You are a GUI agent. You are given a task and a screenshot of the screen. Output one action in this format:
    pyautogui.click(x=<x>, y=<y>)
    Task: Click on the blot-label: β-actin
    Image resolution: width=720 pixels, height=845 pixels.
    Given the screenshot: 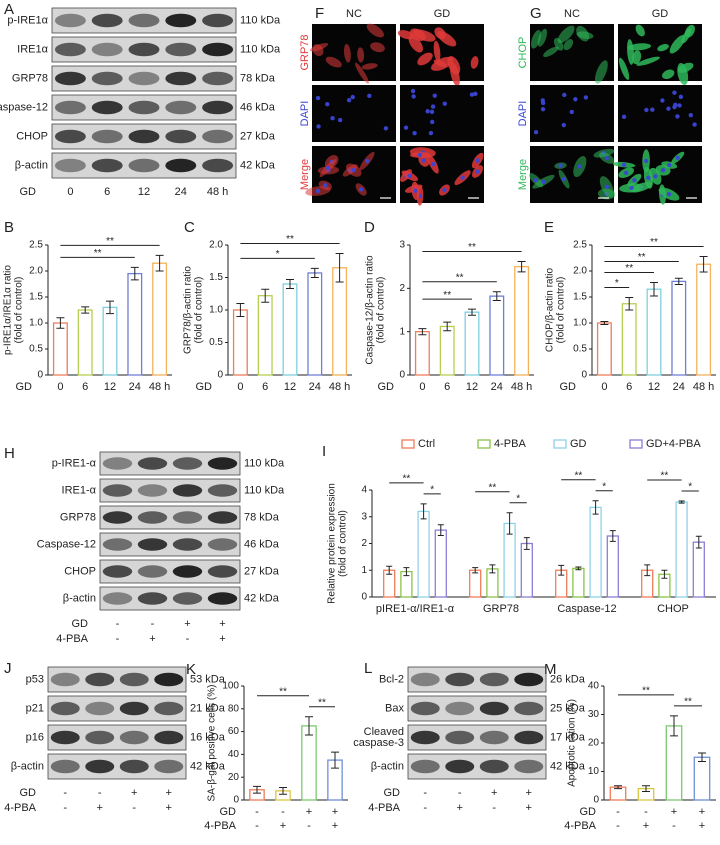 What is the action you would take?
    pyautogui.click(x=27, y=766)
    